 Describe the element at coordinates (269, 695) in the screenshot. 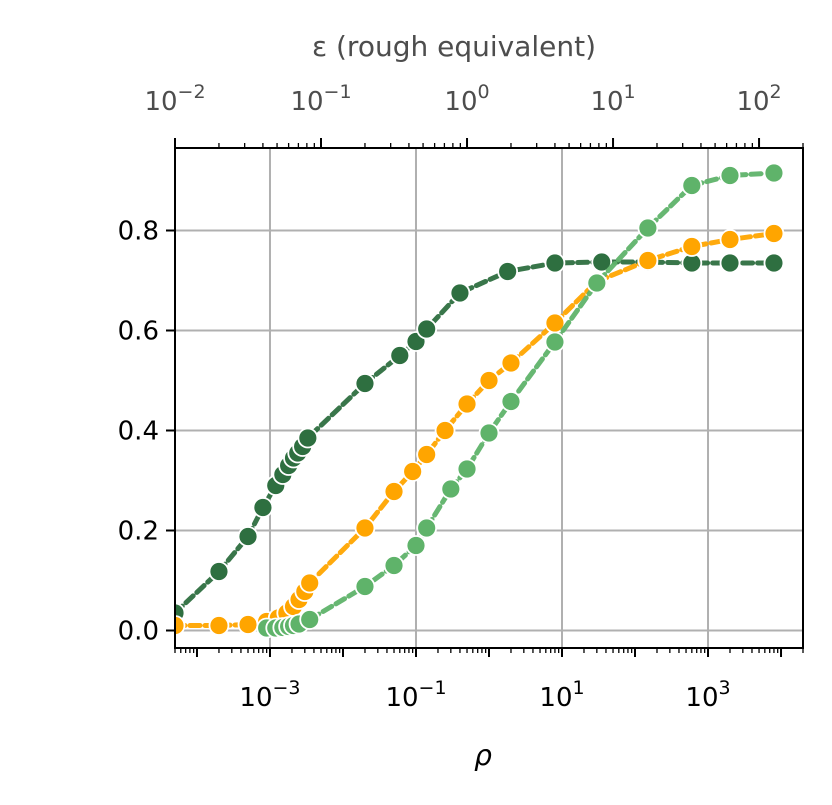

I see `x-tick-label: 10⁻³` at that location.